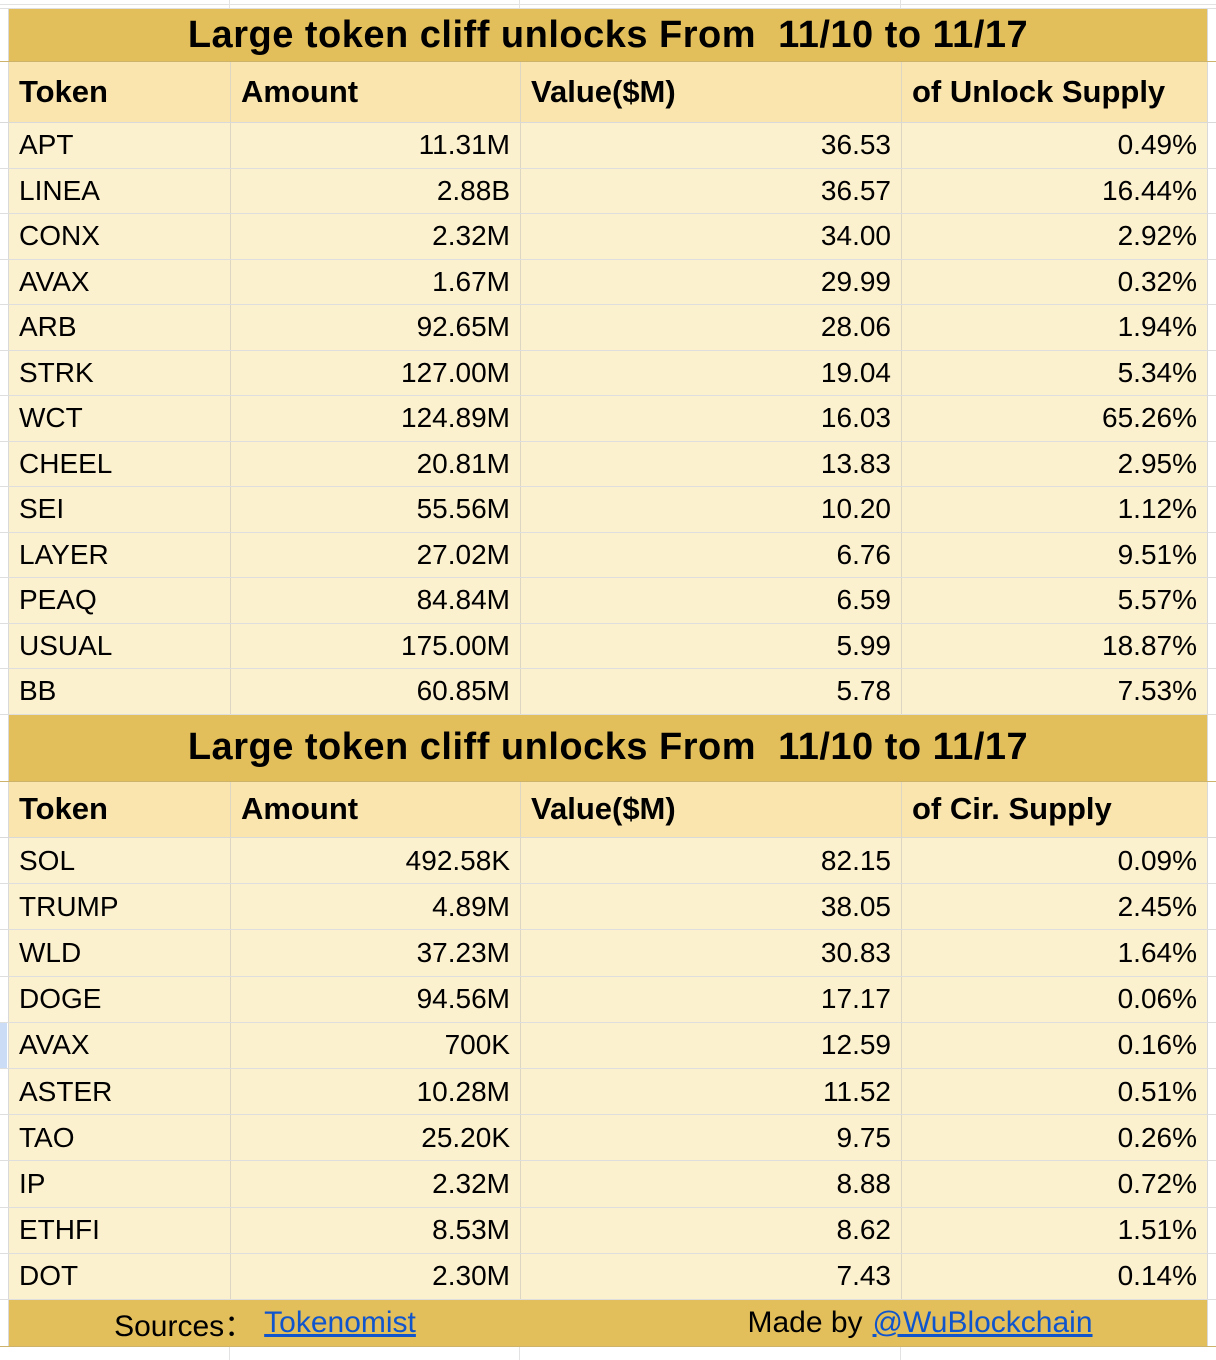  I want to click on token-cell: TAO, so click(120, 1138).